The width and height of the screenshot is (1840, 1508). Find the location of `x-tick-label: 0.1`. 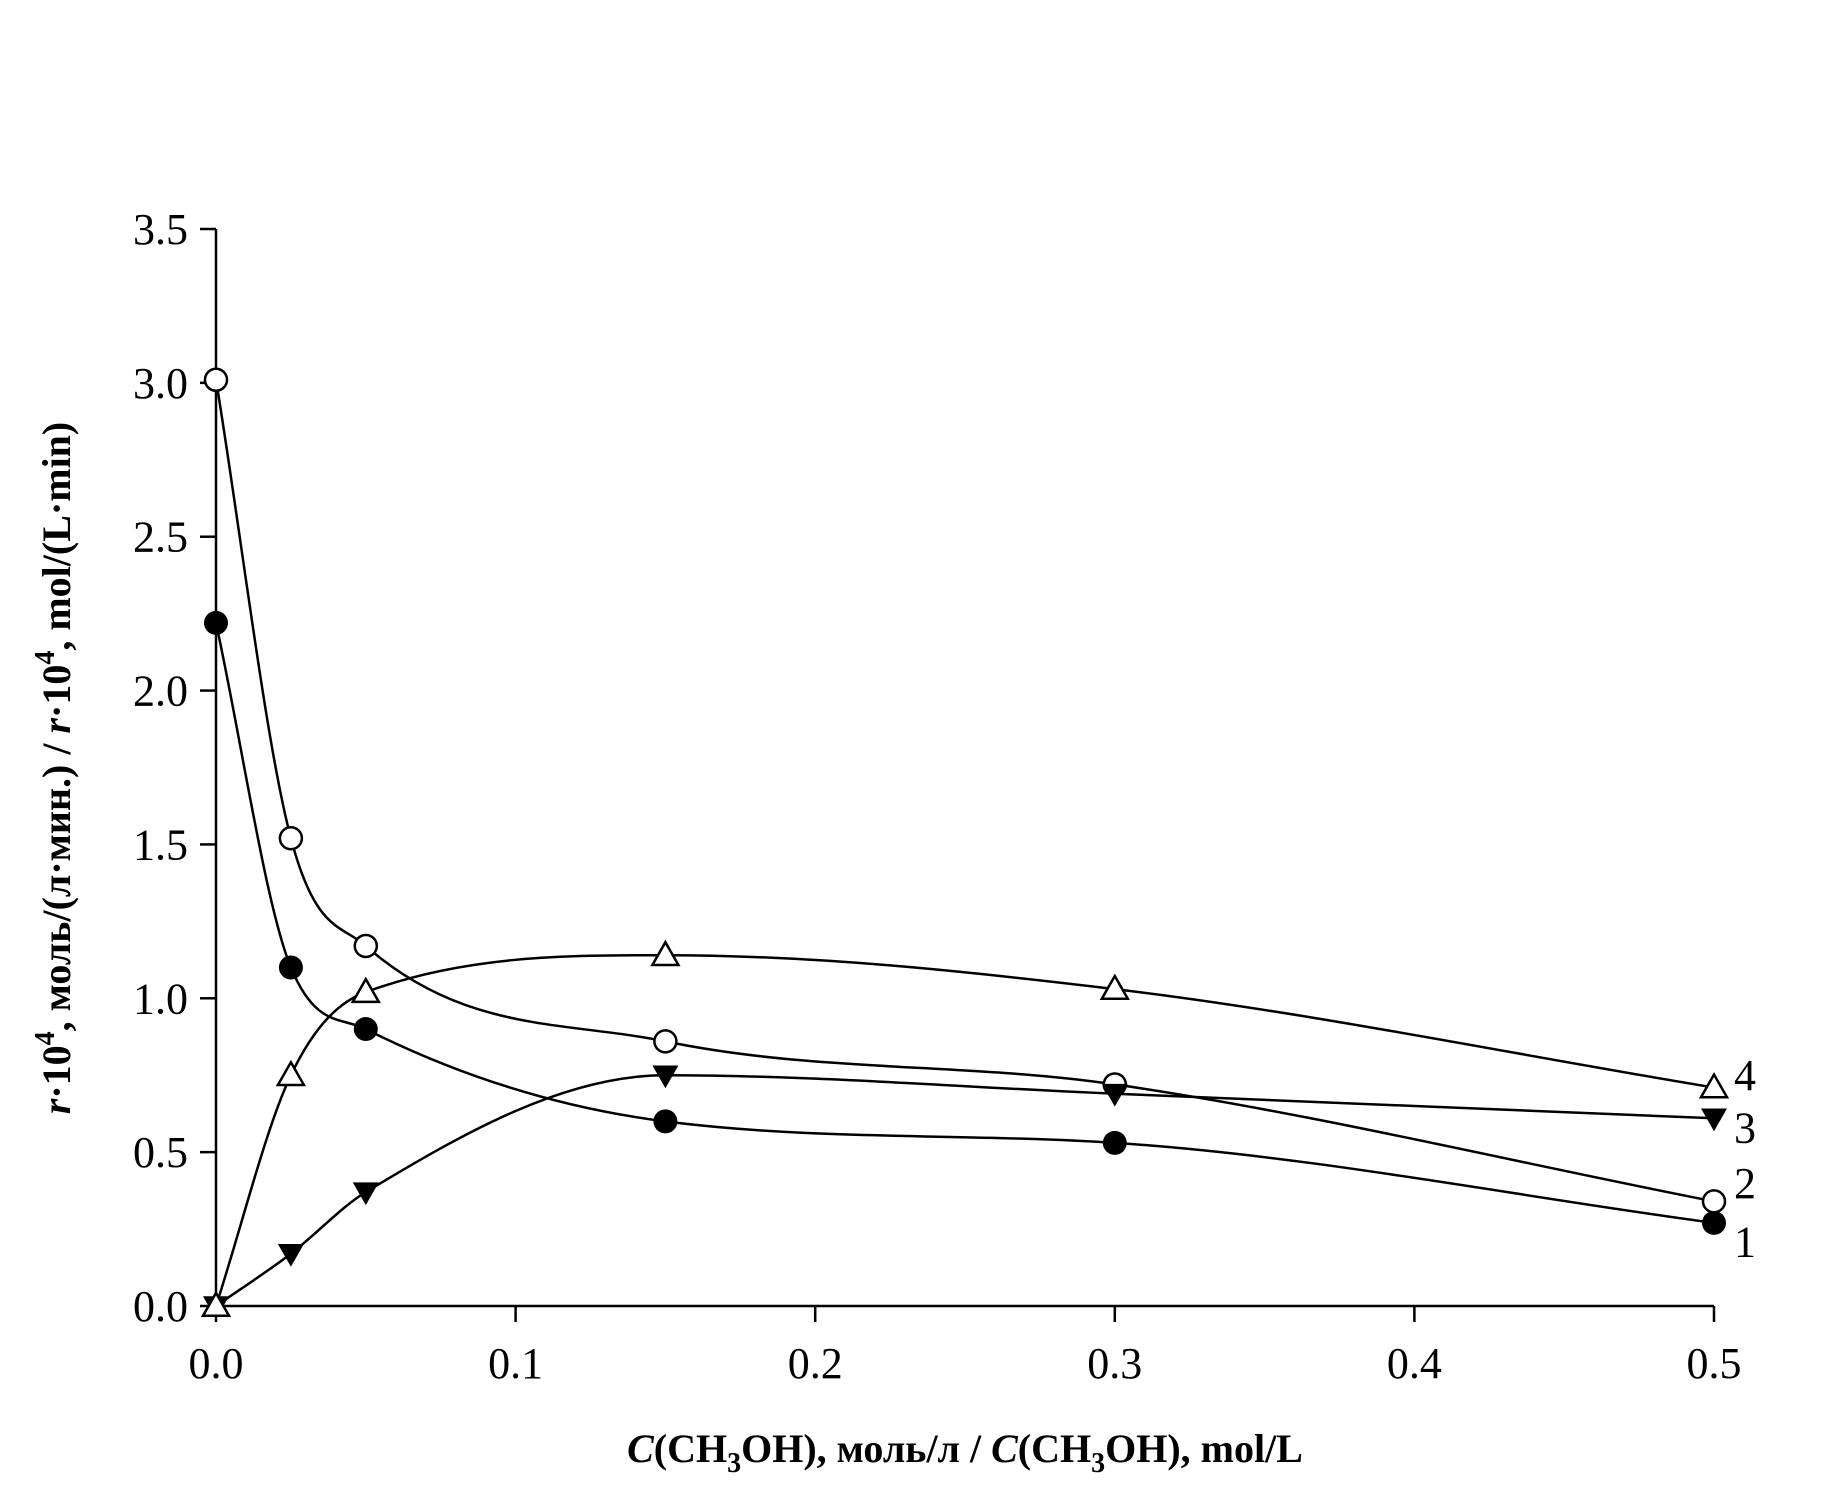

x-tick-label: 0.1 is located at coordinates (515, 1363).